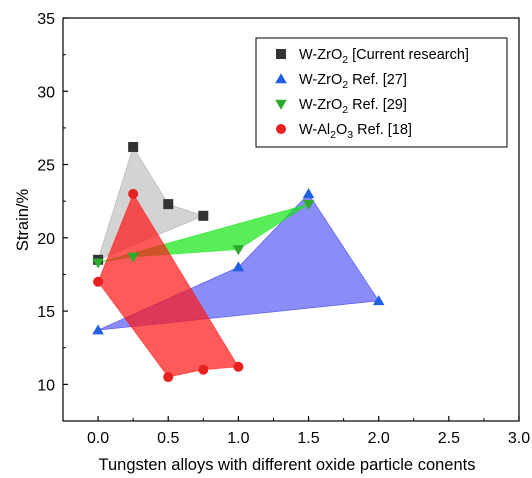 This screenshot has width=532, height=478. Describe the element at coordinates (449, 438) in the screenshot. I see `x-tick-label: 2.5` at that location.